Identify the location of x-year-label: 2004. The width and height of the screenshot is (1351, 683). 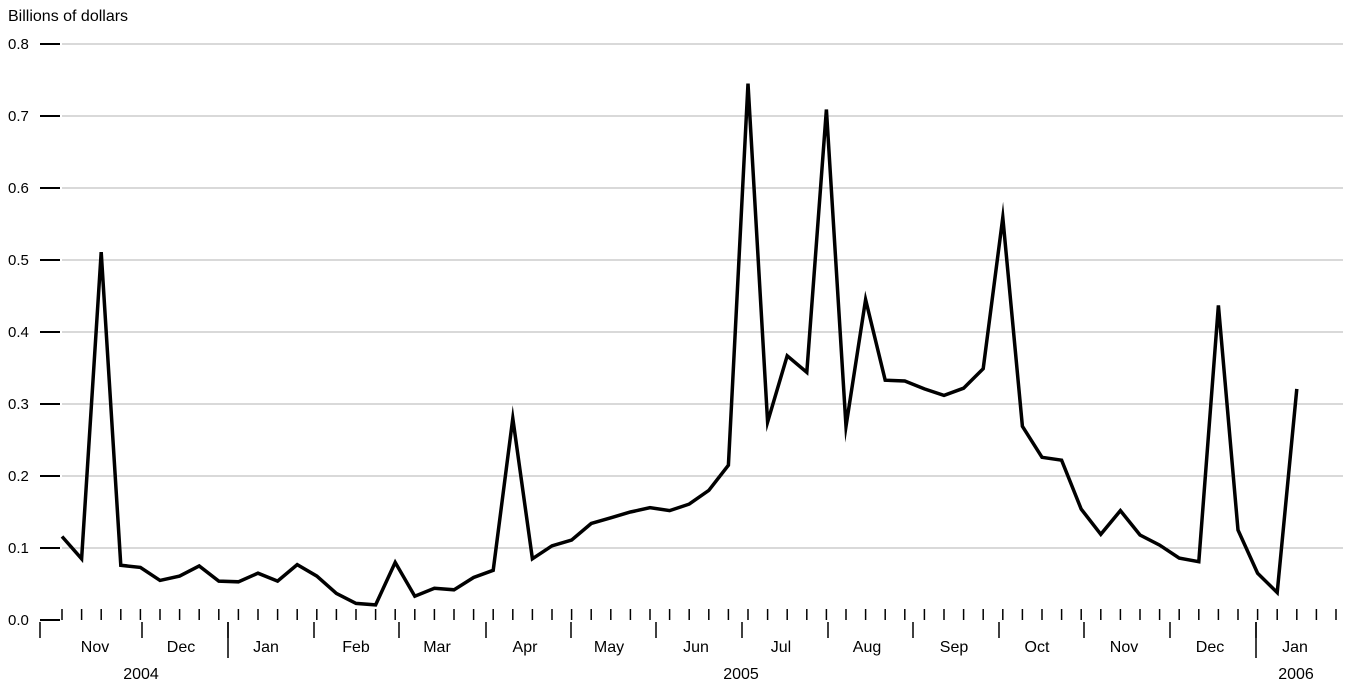
(141, 674).